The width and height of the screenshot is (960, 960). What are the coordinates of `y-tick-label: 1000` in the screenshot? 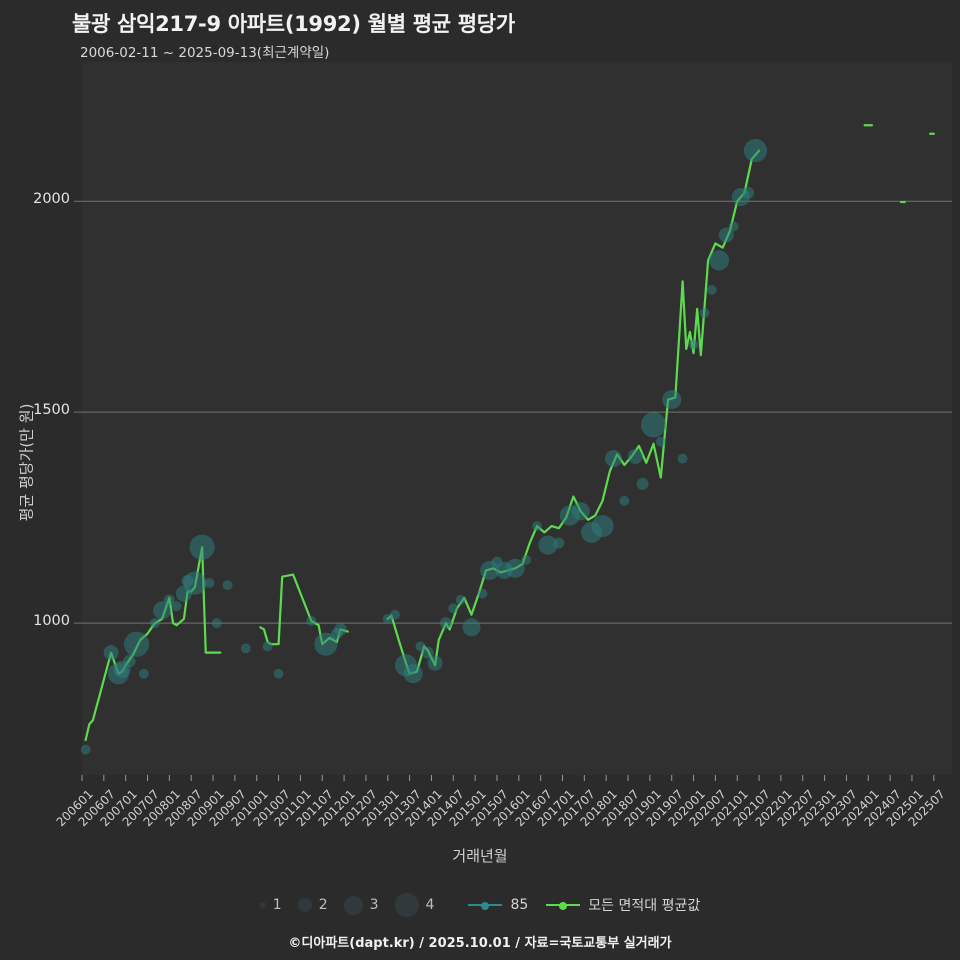 It's located at (51, 621).